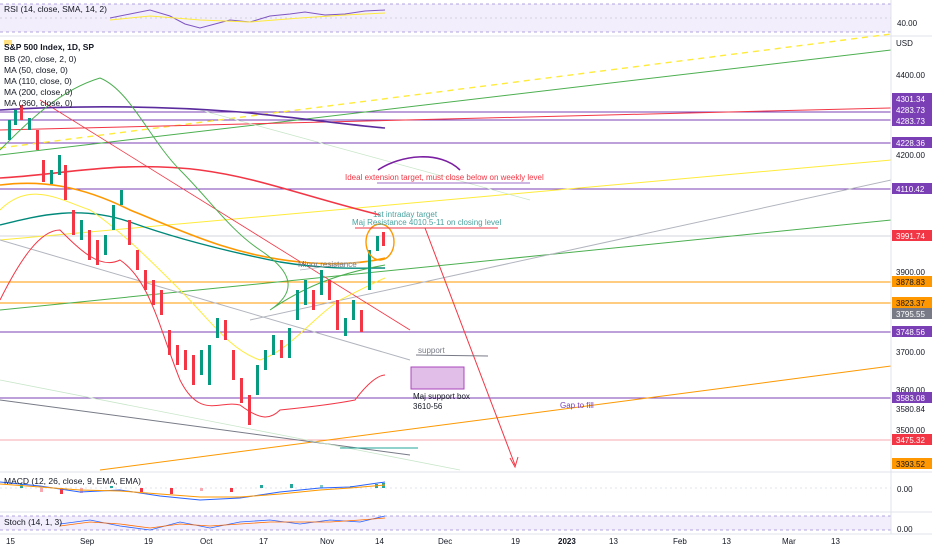 This screenshot has height=550, width=932. What do you see at coordinates (912, 188) in the screenshot?
I see `price-tag: 4110.42` at bounding box center [912, 188].